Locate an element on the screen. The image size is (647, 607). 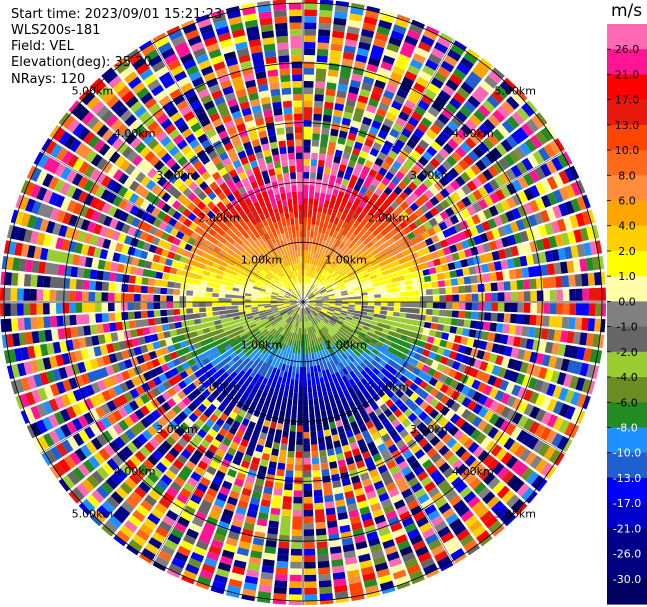
start-time-text: Start time: 2023/09/01 15:21:23 is located at coordinates (117, 14).